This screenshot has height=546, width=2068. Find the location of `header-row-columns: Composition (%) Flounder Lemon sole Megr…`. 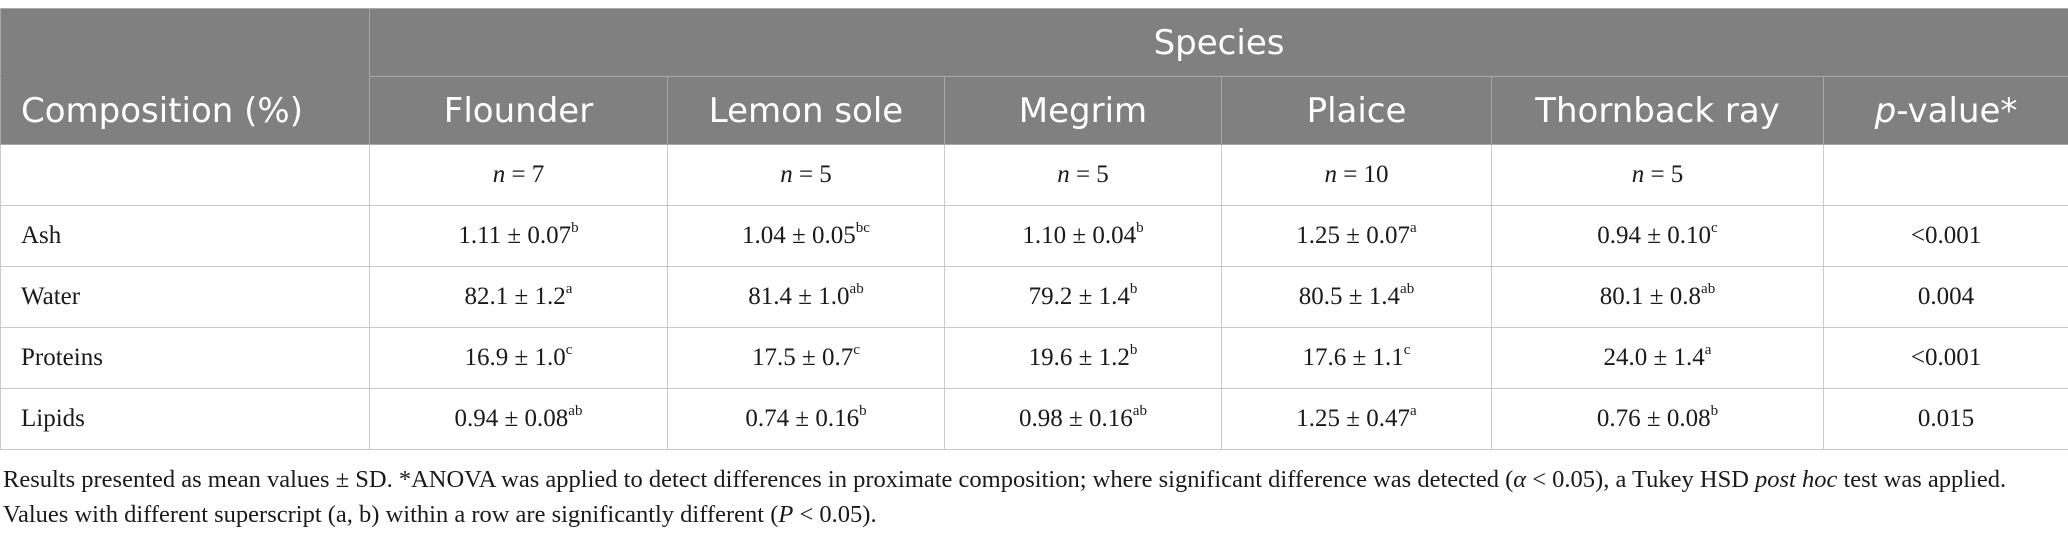

header-row-columns: Composition (%) Flounder Lemon sole Megr… is located at coordinates (1034, 110).